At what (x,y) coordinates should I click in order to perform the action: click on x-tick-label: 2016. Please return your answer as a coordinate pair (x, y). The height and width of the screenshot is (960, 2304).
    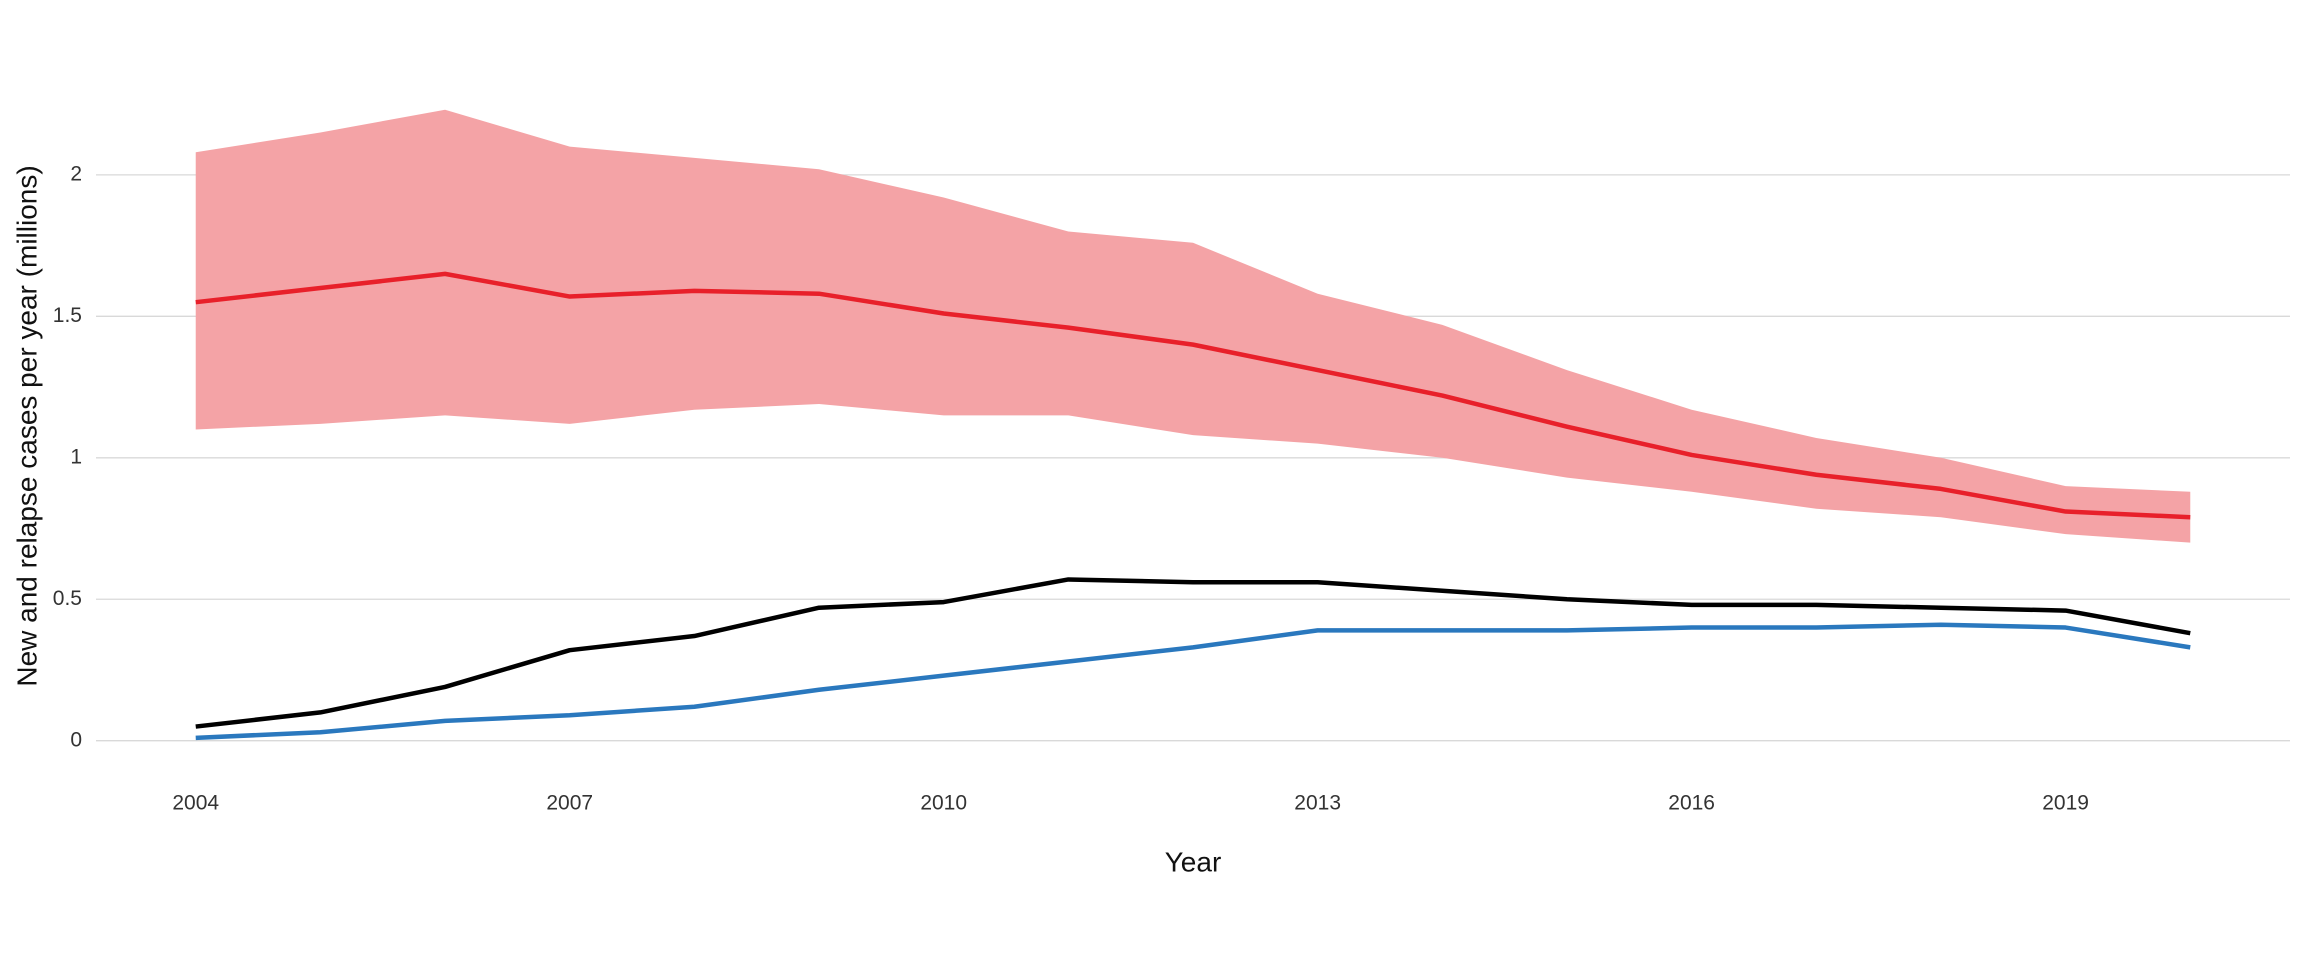
    Looking at the image, I should click on (1691, 803).